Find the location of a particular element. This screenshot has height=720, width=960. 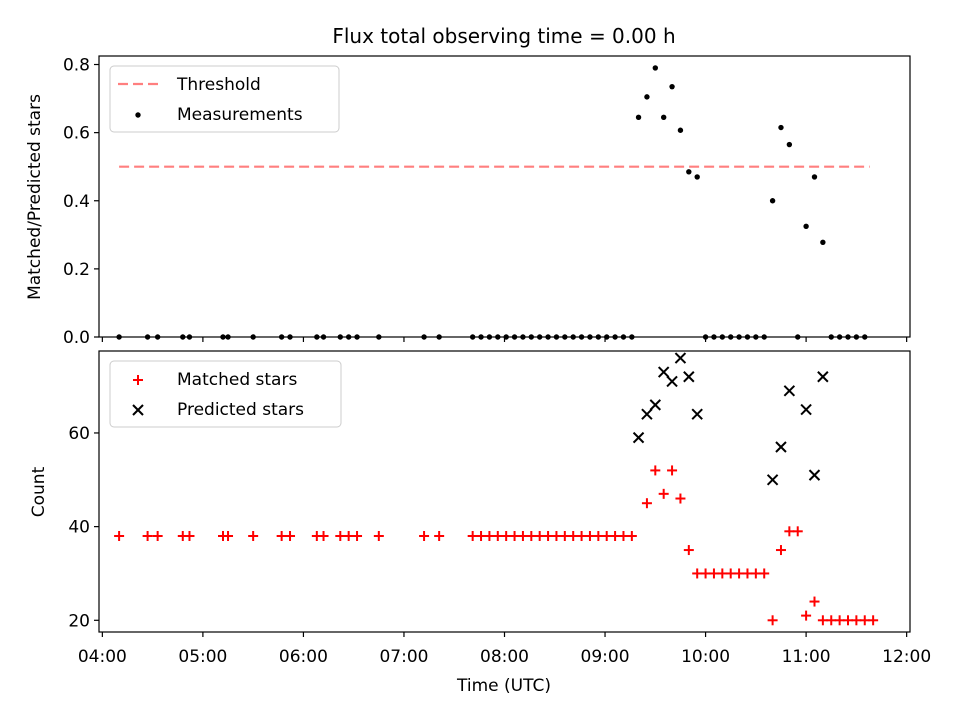

legend-matched-swatch is located at coordinates (138, 380).